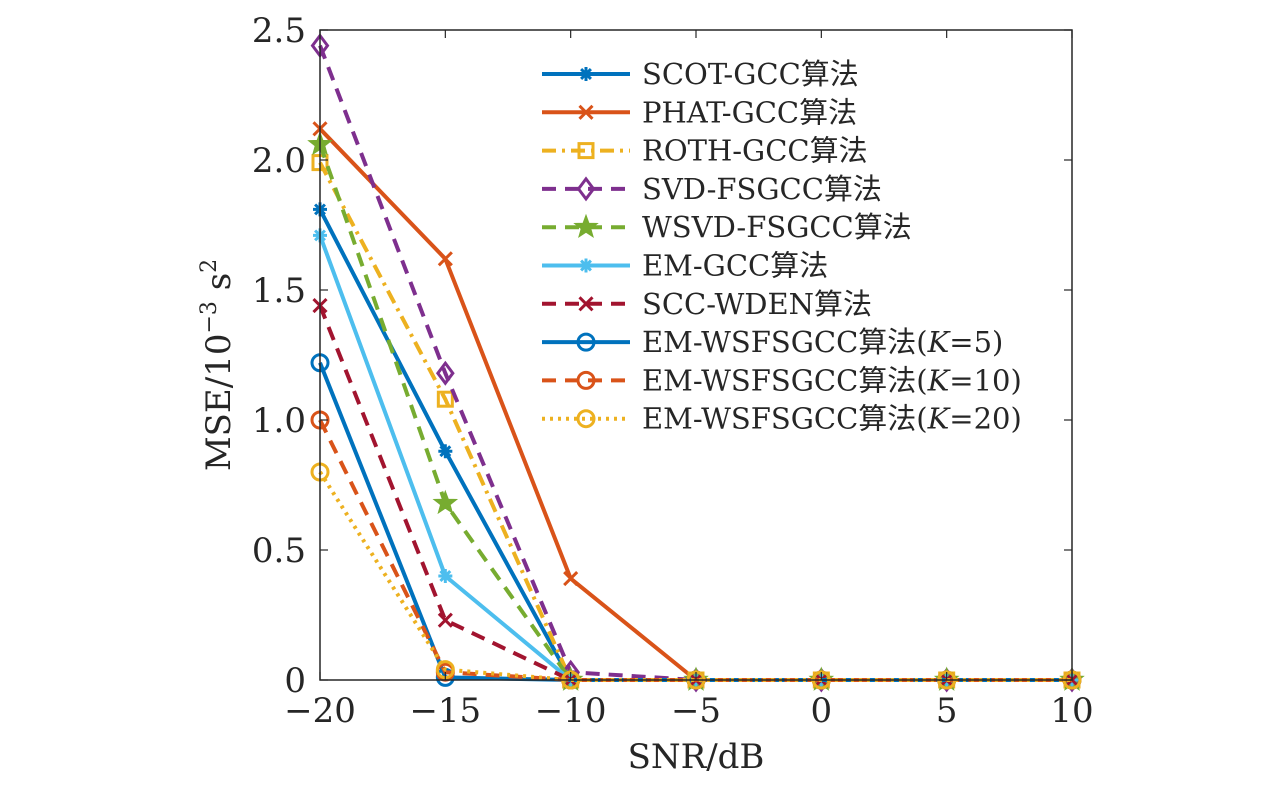 Image resolution: width=1276 pixels, height=786 pixels. I want to click on legend-label-text: ROTH-GCC算法, so click(755, 151).